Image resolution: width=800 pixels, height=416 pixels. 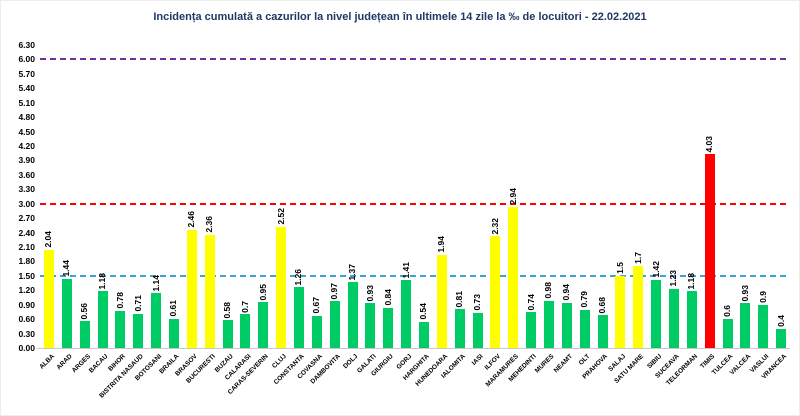 What do you see at coordinates (26, 88) in the screenshot?
I see `y-tick-label: 5.40` at bounding box center [26, 88].